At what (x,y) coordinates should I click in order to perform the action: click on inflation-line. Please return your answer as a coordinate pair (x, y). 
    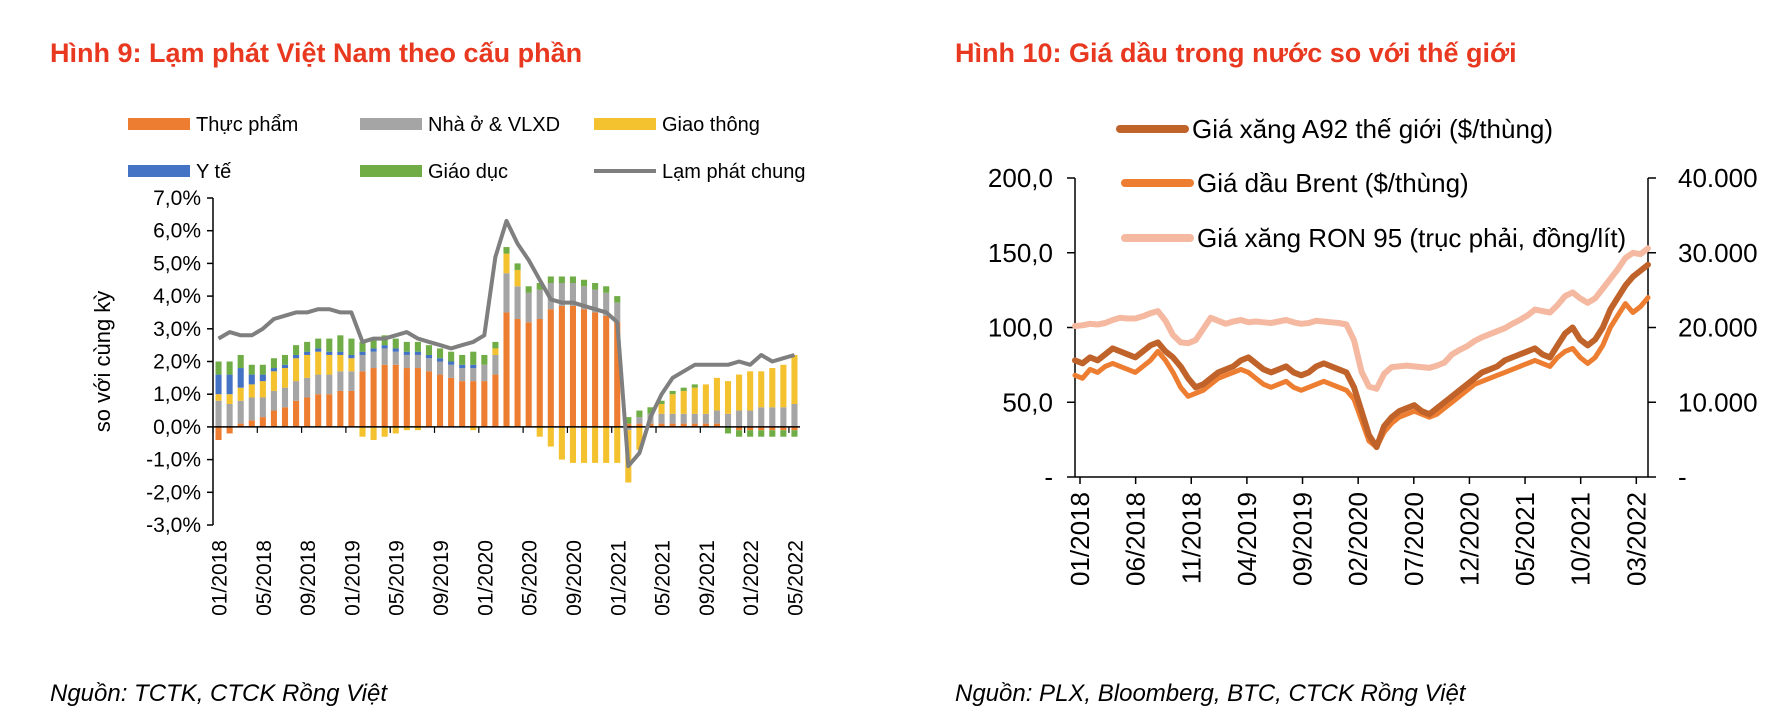
    Looking at the image, I should click on (506, 343).